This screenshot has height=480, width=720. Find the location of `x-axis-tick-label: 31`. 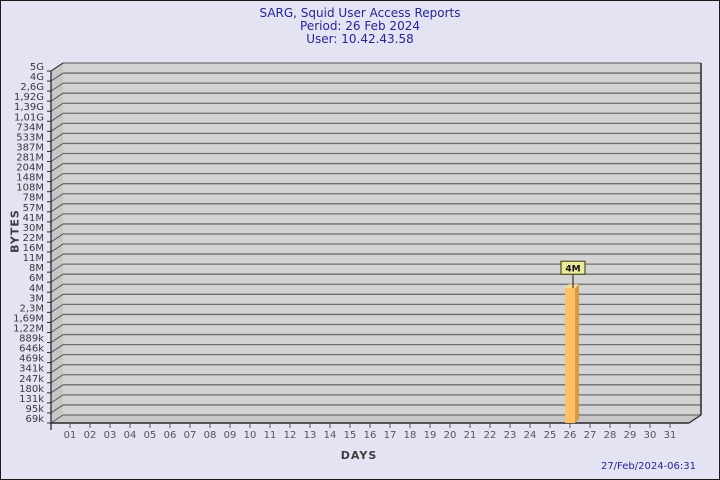

x-axis-tick-label: 31 is located at coordinates (670, 435).